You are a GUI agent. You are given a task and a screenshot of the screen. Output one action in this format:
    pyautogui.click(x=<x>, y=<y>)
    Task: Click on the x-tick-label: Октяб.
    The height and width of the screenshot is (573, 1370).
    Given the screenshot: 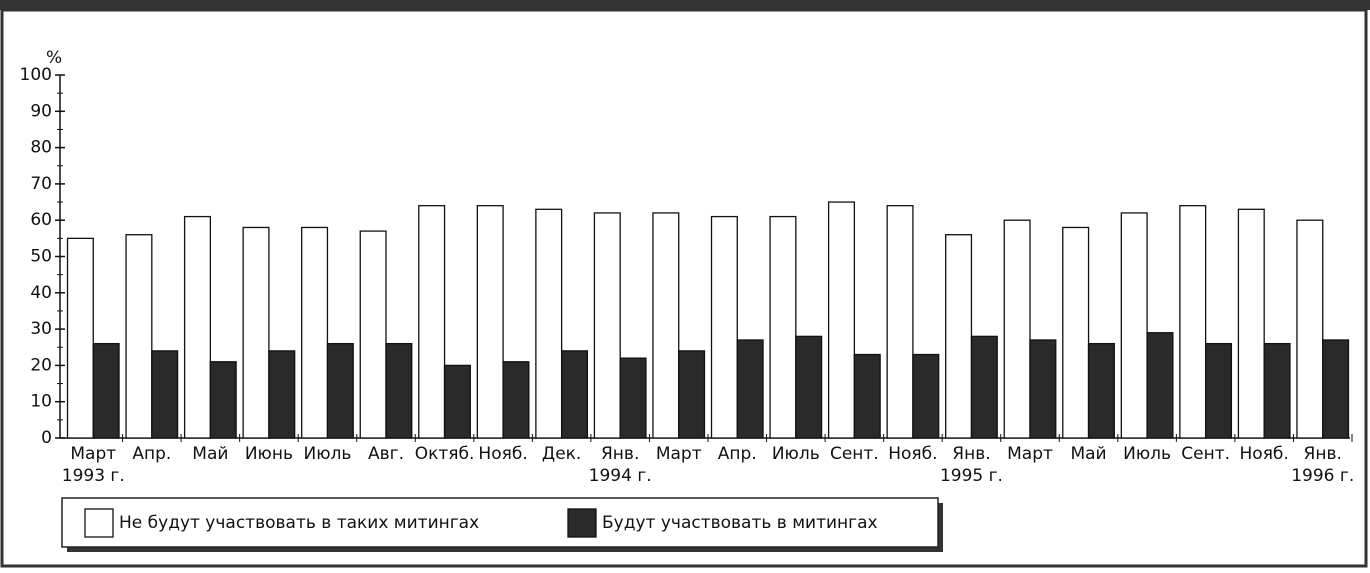 What is the action you would take?
    pyautogui.click(x=445, y=454)
    